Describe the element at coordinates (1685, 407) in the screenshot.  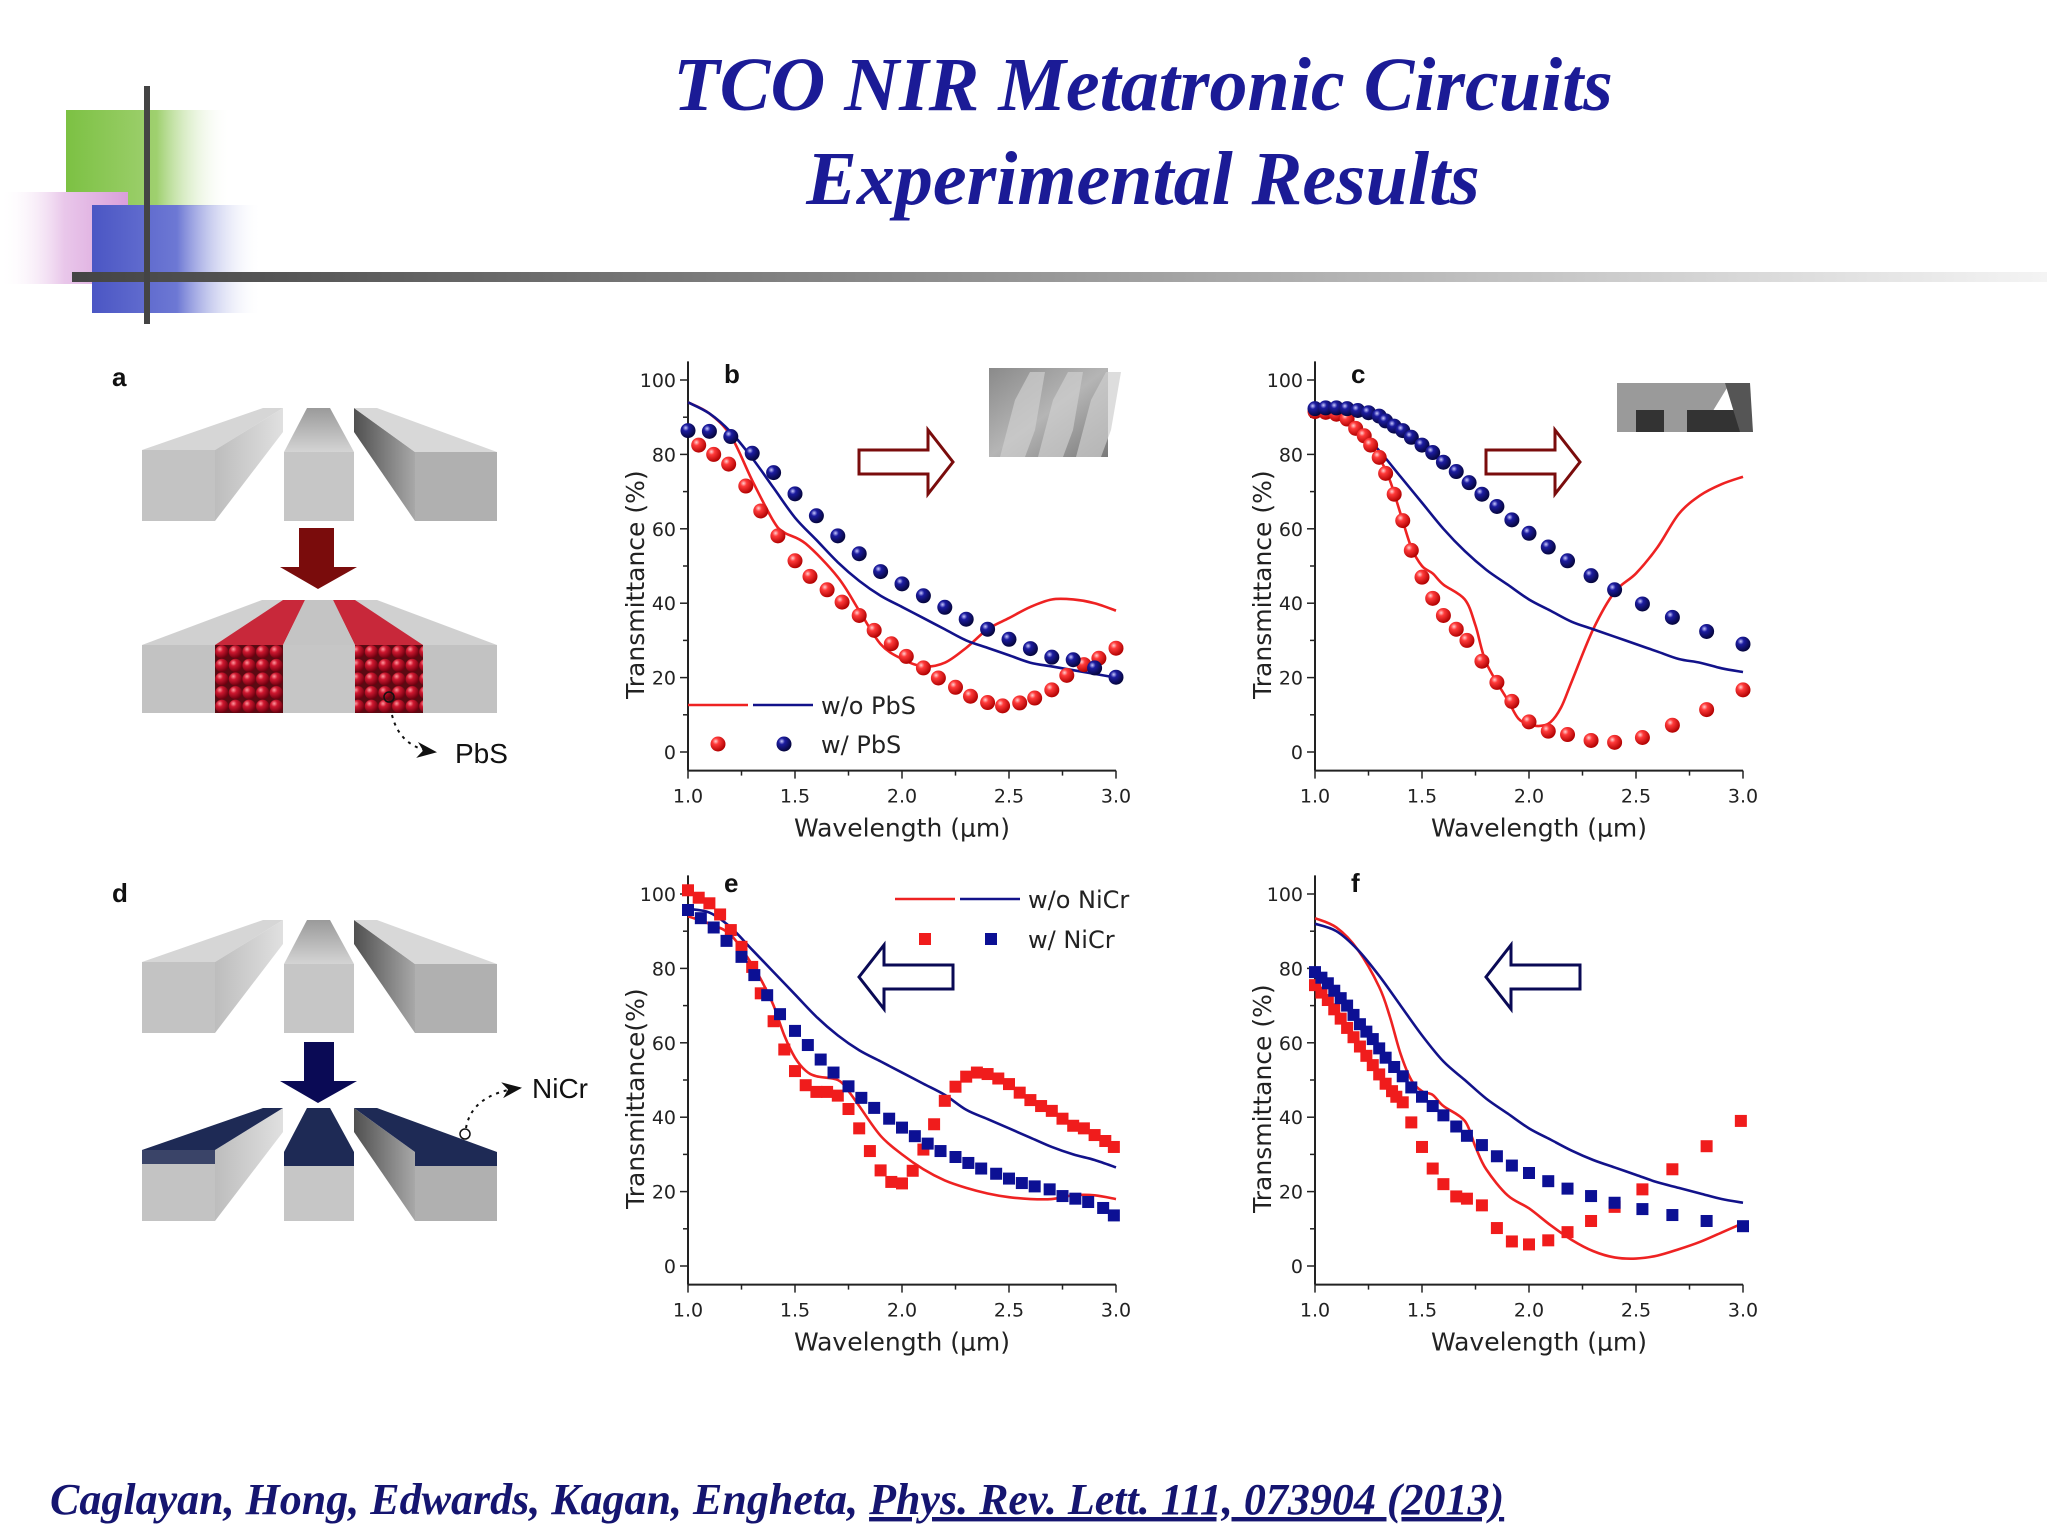
I see `nanorod-inset-image` at that location.